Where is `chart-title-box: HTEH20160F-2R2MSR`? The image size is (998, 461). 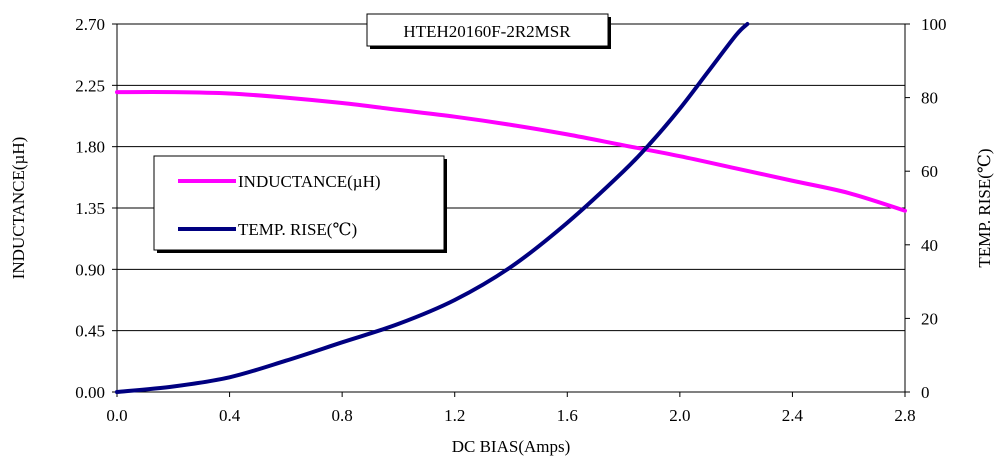 chart-title-box: HTEH20160F-2R2MSR is located at coordinates (488, 31).